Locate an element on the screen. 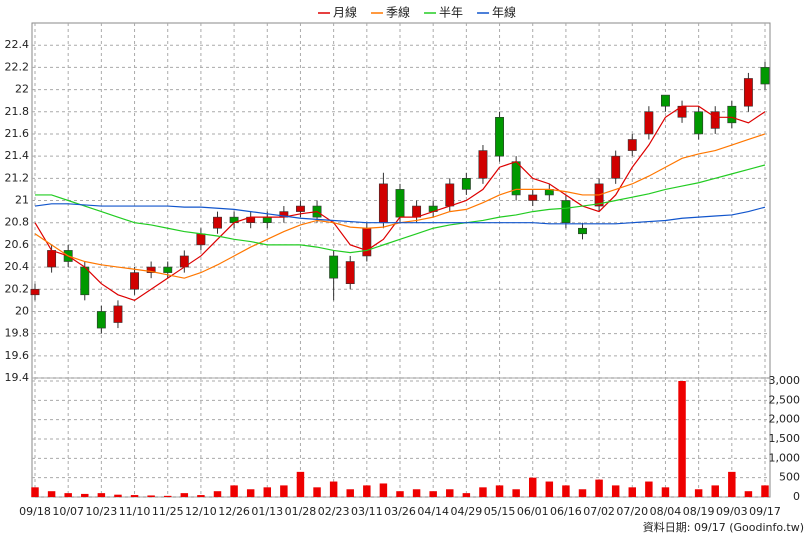 The width and height of the screenshot is (808, 540). moving-average-line is located at coordinates (400, 214).